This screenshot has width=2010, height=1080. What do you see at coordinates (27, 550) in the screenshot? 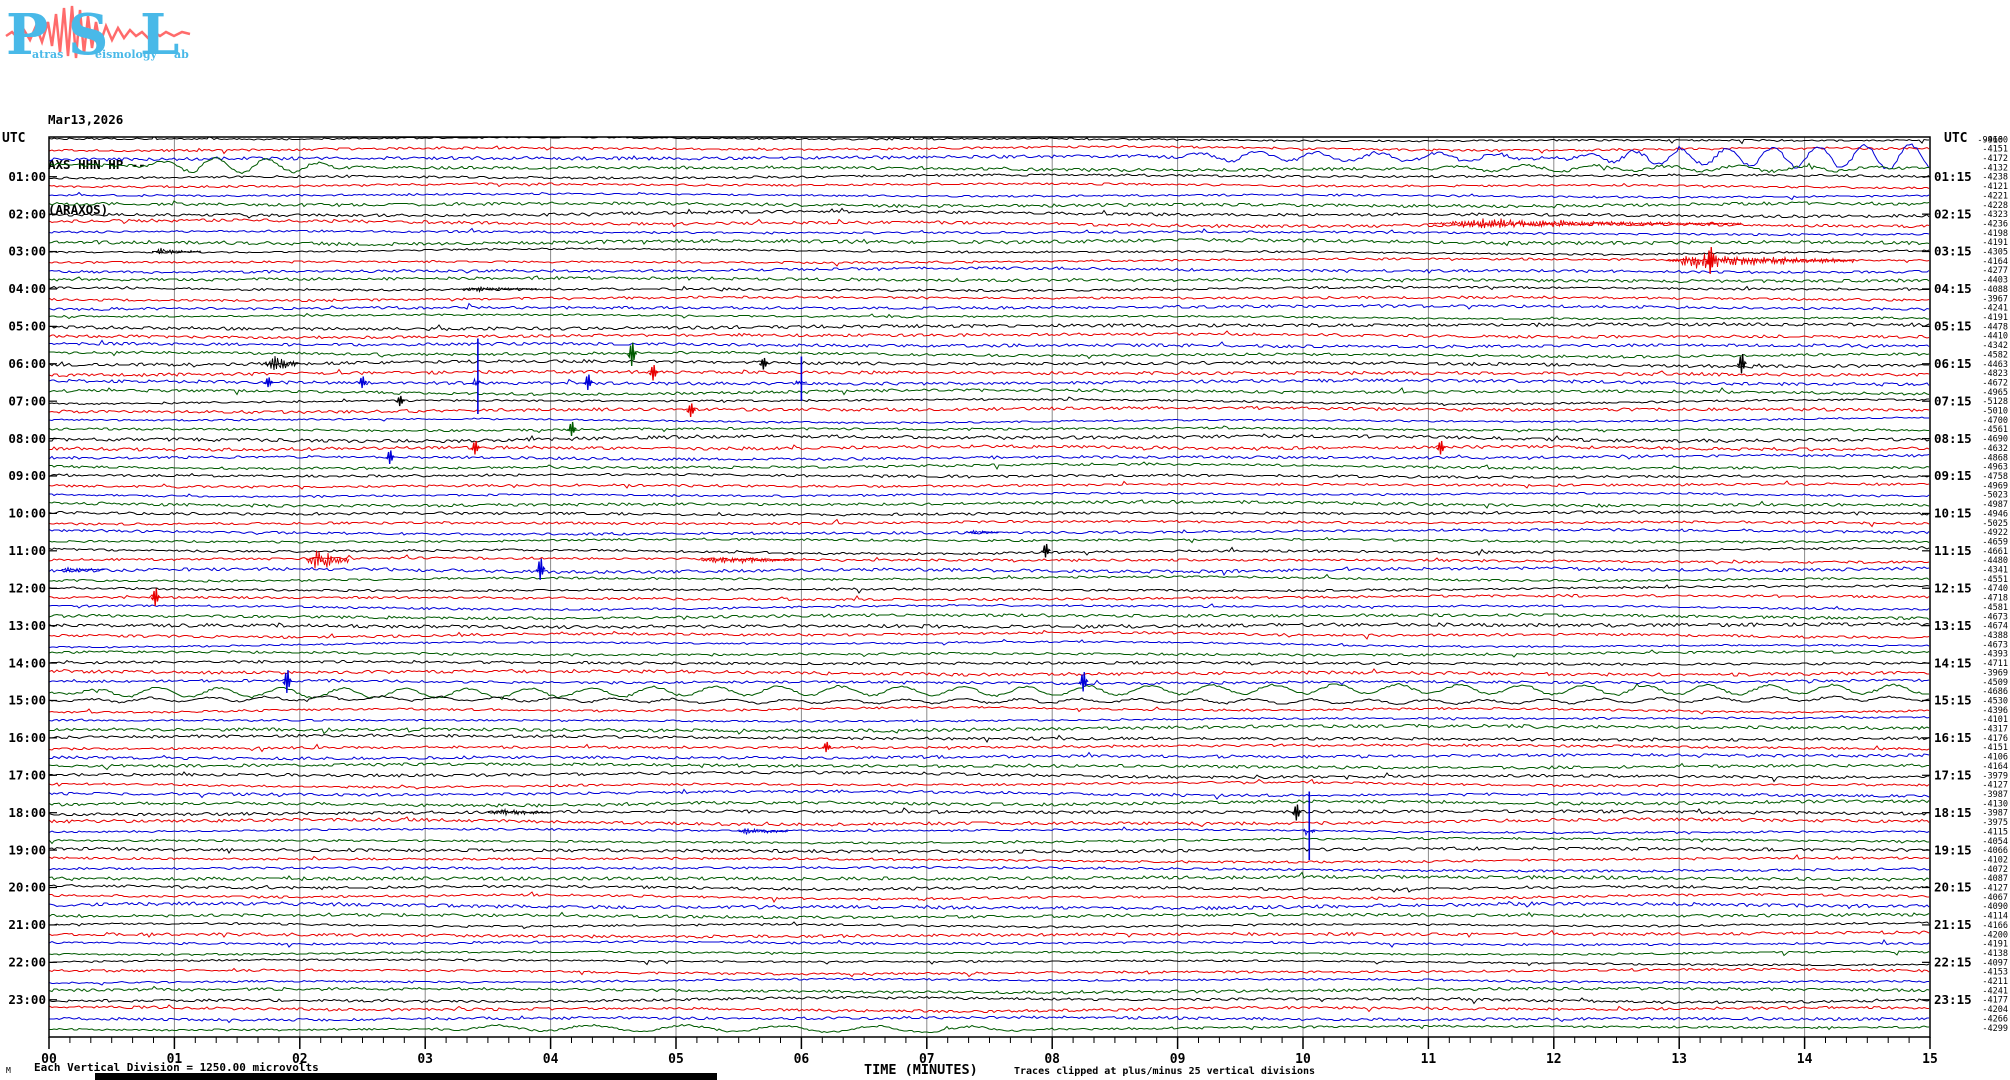
I see `left-time-label: 11:00` at bounding box center [27, 550].